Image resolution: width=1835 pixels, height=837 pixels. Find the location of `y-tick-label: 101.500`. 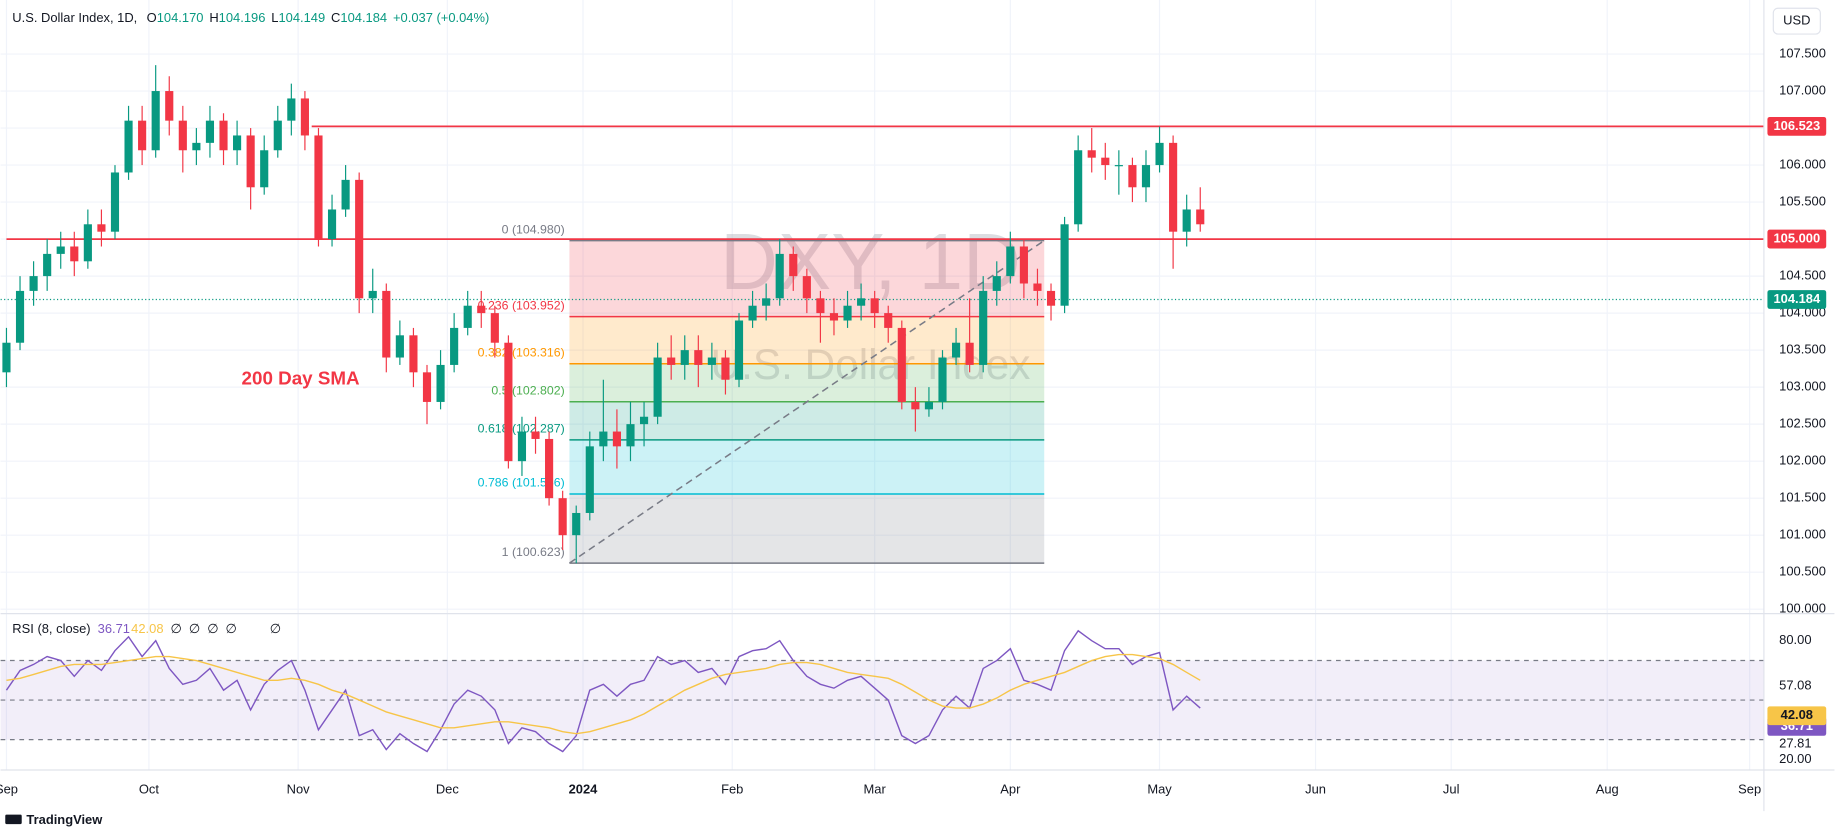

y-tick-label: 101.500 is located at coordinates (1802, 497).